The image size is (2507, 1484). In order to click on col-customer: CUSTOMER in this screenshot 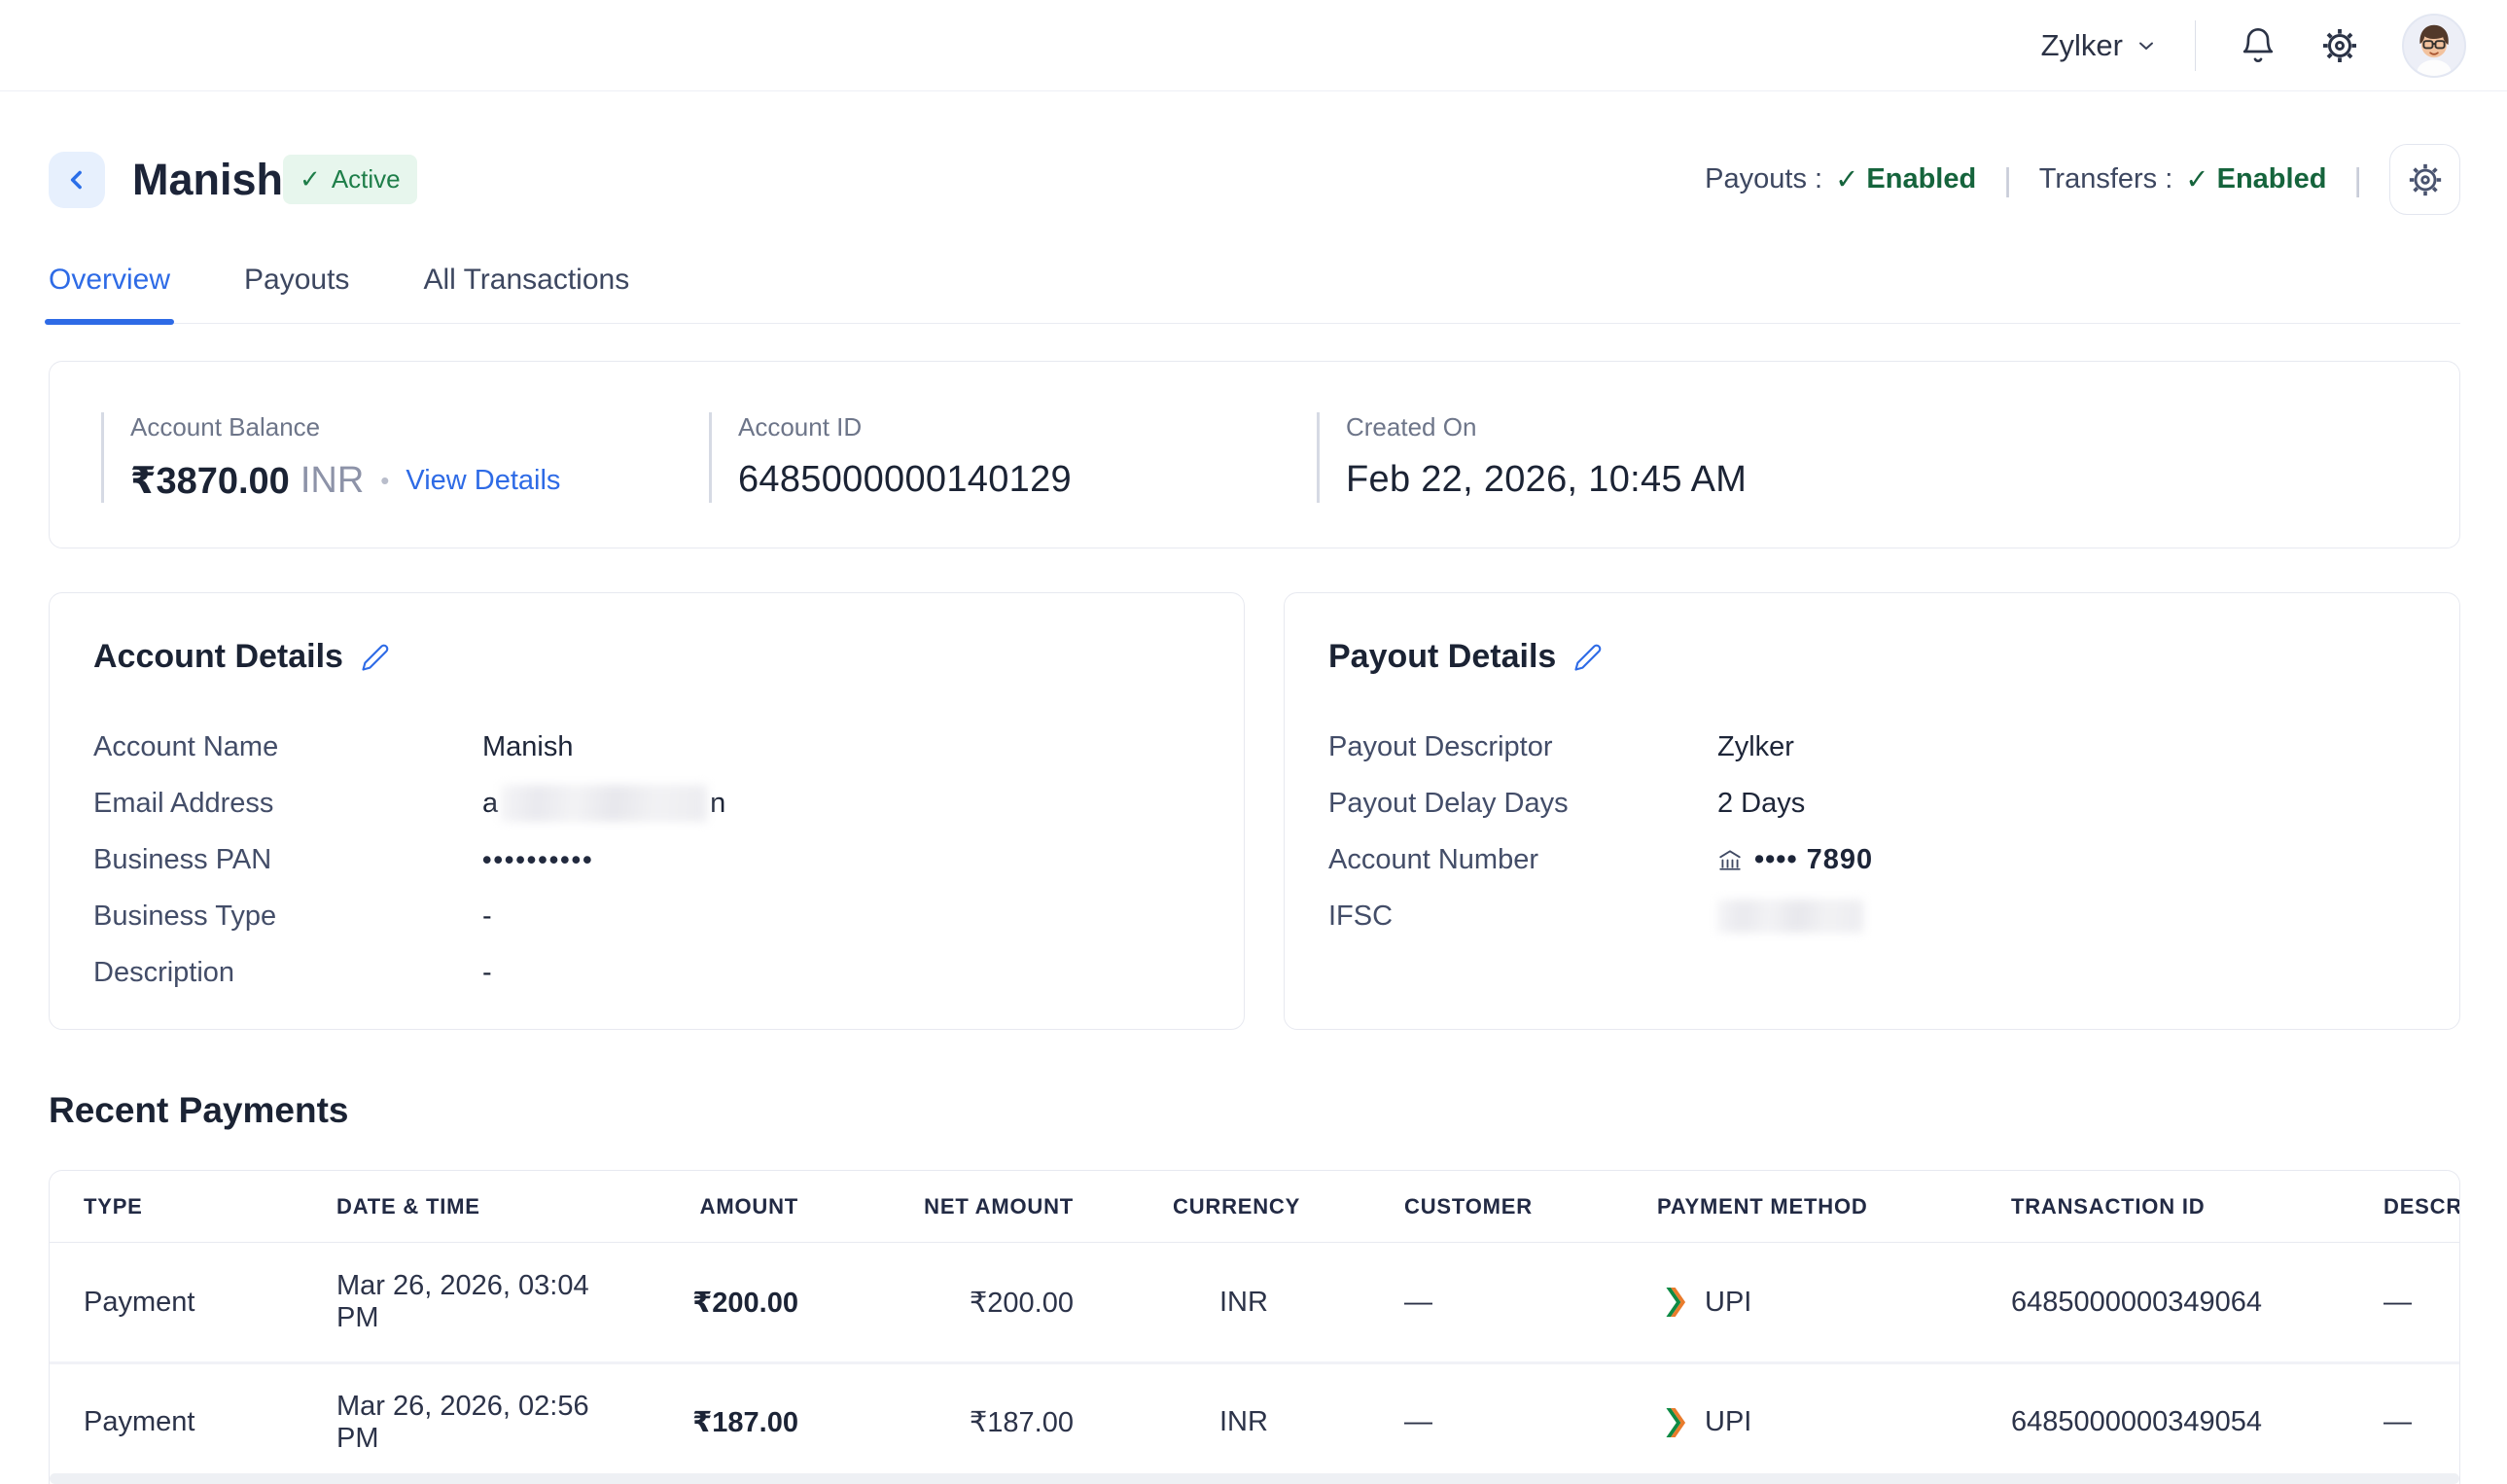, I will do `click(1468, 1206)`.